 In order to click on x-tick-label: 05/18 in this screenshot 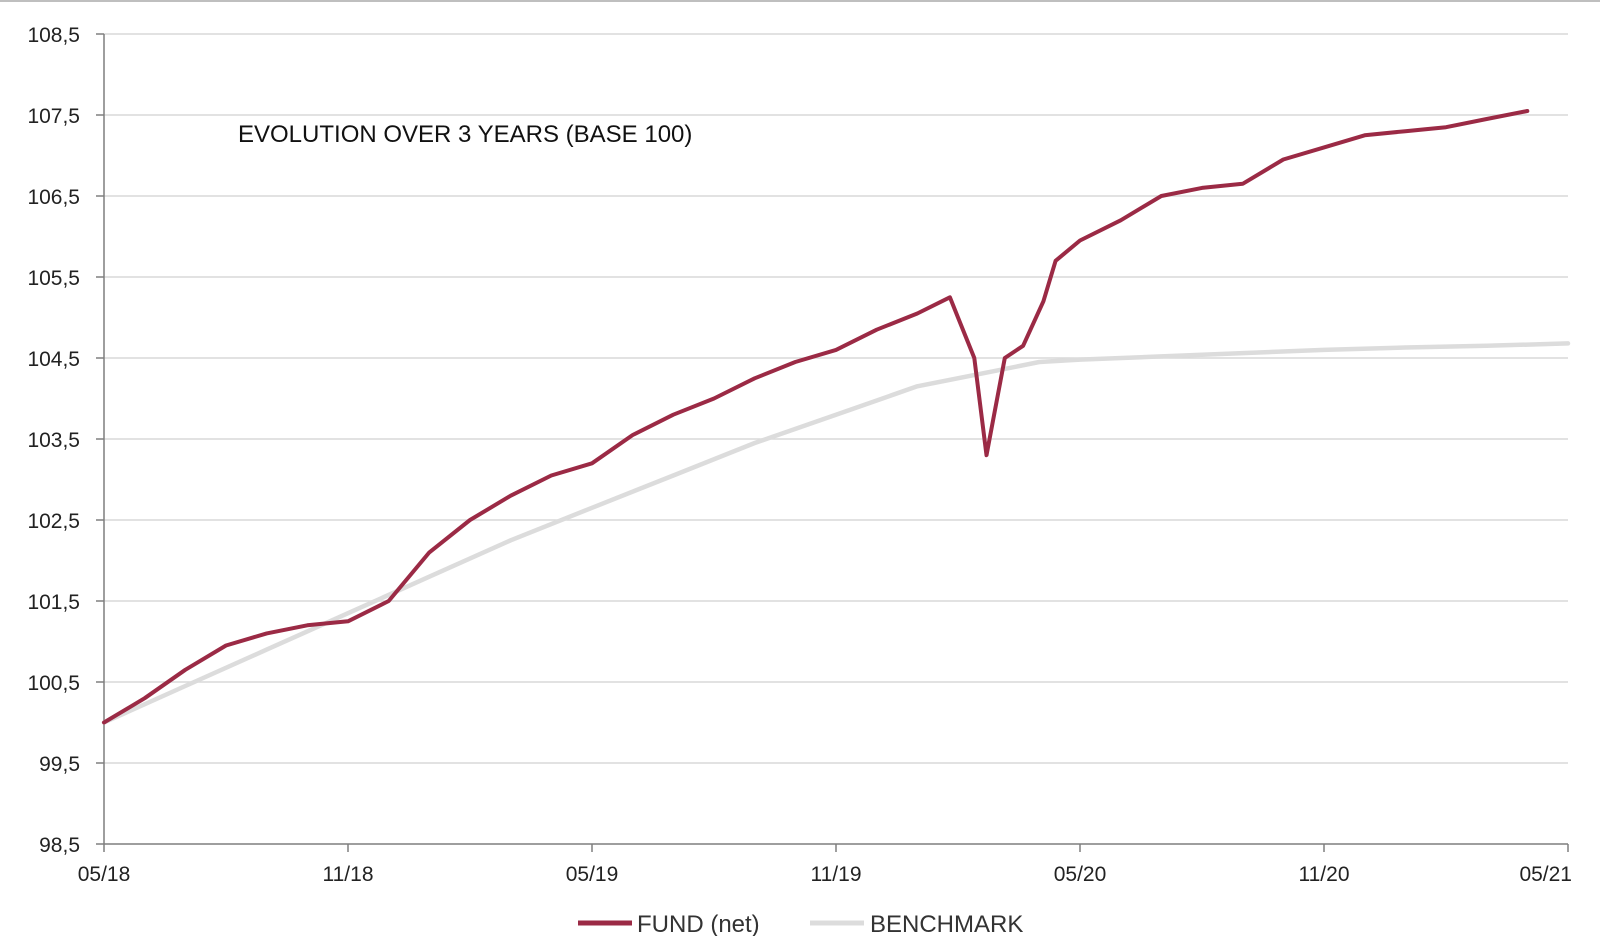, I will do `click(104, 874)`.